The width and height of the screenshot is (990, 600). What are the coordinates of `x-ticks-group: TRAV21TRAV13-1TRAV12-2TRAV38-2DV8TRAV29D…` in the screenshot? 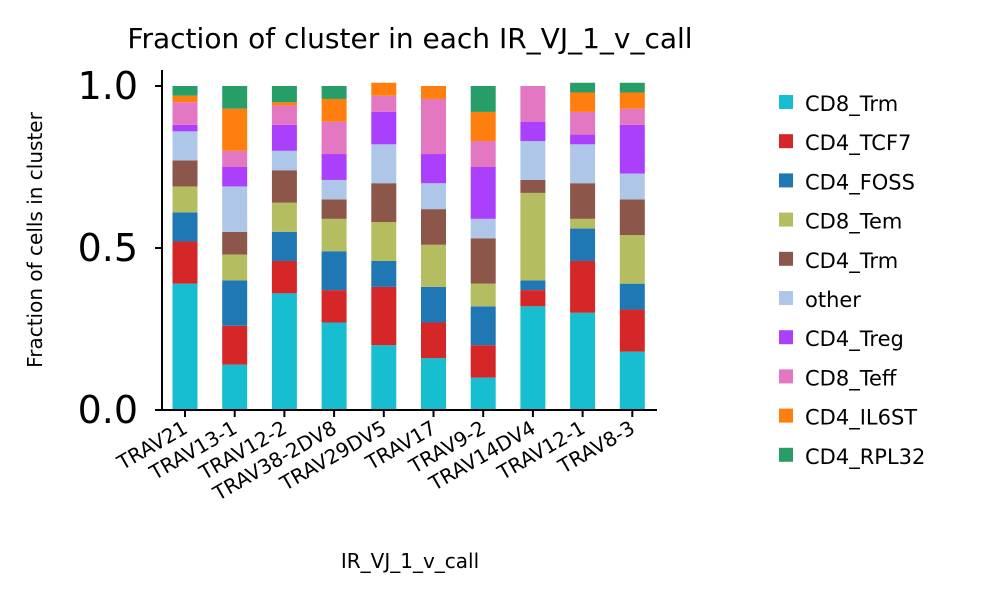 It's located at (375, 458).